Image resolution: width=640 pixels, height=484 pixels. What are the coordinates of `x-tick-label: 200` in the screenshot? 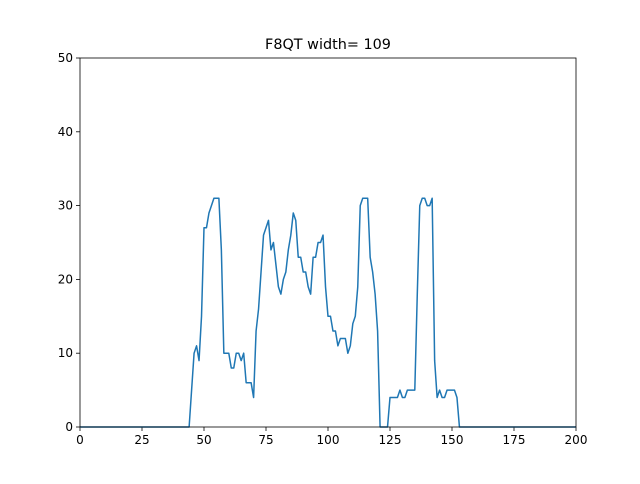 It's located at (576, 440).